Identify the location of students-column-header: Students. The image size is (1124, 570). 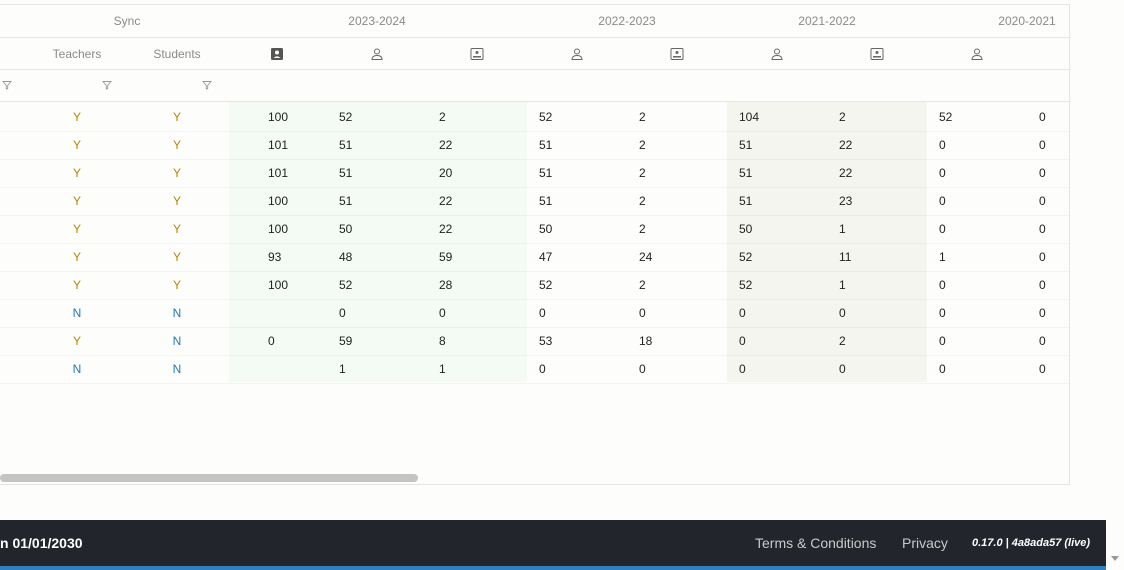
(177, 53).